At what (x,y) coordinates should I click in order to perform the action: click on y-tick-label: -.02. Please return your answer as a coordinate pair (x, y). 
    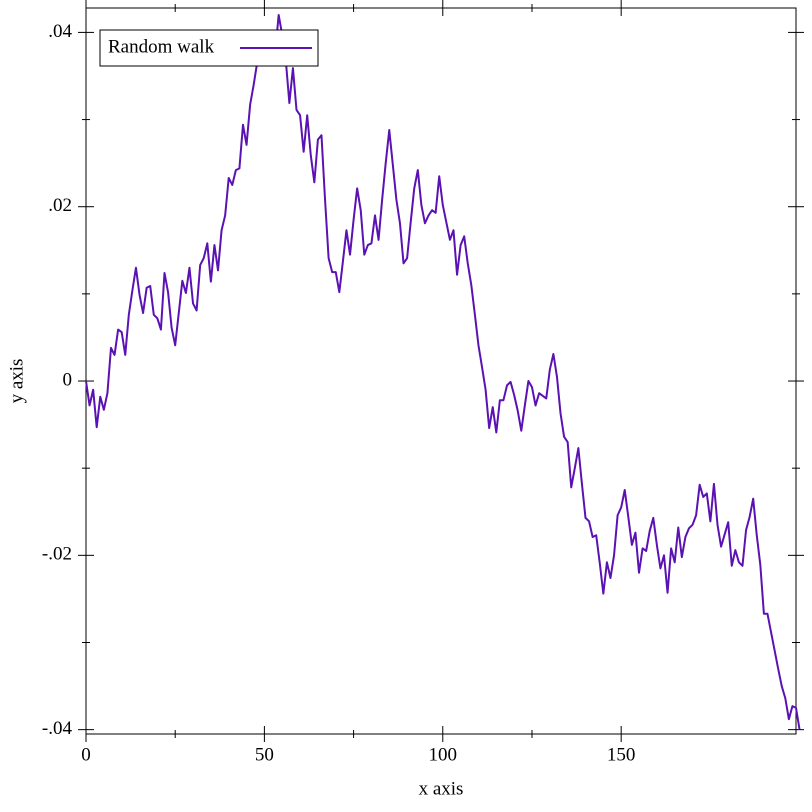
    Looking at the image, I should click on (57, 554).